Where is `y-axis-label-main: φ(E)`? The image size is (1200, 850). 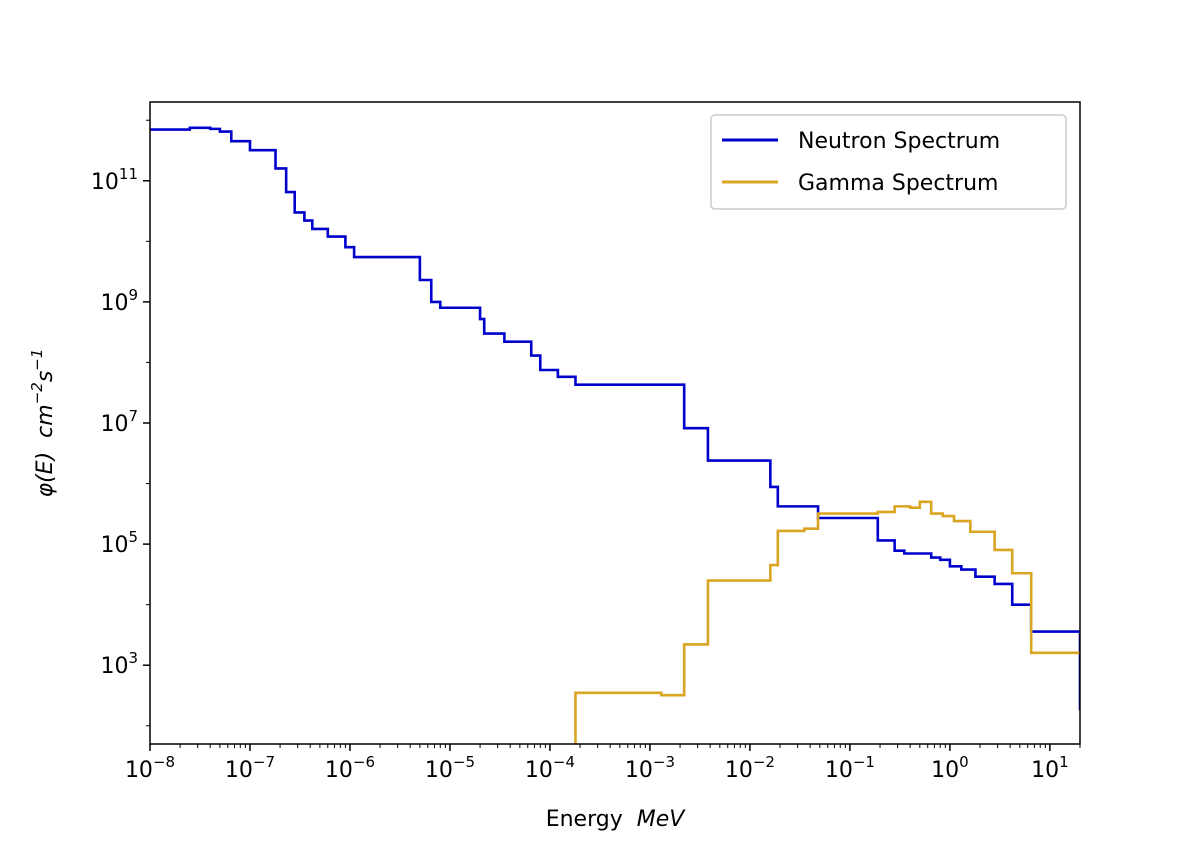
y-axis-label-main: φ(E) is located at coordinates (45, 475).